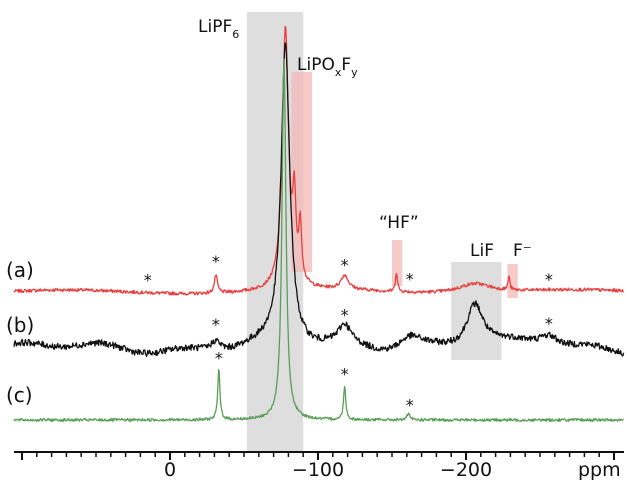 Image resolution: width=628 pixels, height=484 pixels. What do you see at coordinates (345, 373) in the screenshot?
I see `sideband-marker-c-1: *` at bounding box center [345, 373].